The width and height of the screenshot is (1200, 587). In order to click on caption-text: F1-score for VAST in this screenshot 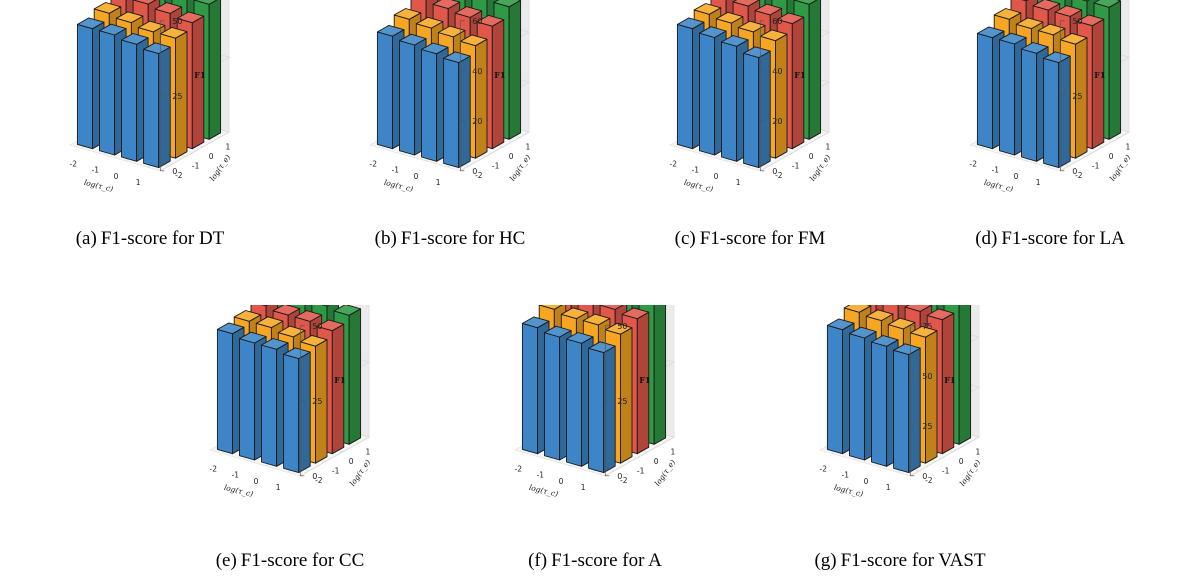, I will do `click(913, 560)`.